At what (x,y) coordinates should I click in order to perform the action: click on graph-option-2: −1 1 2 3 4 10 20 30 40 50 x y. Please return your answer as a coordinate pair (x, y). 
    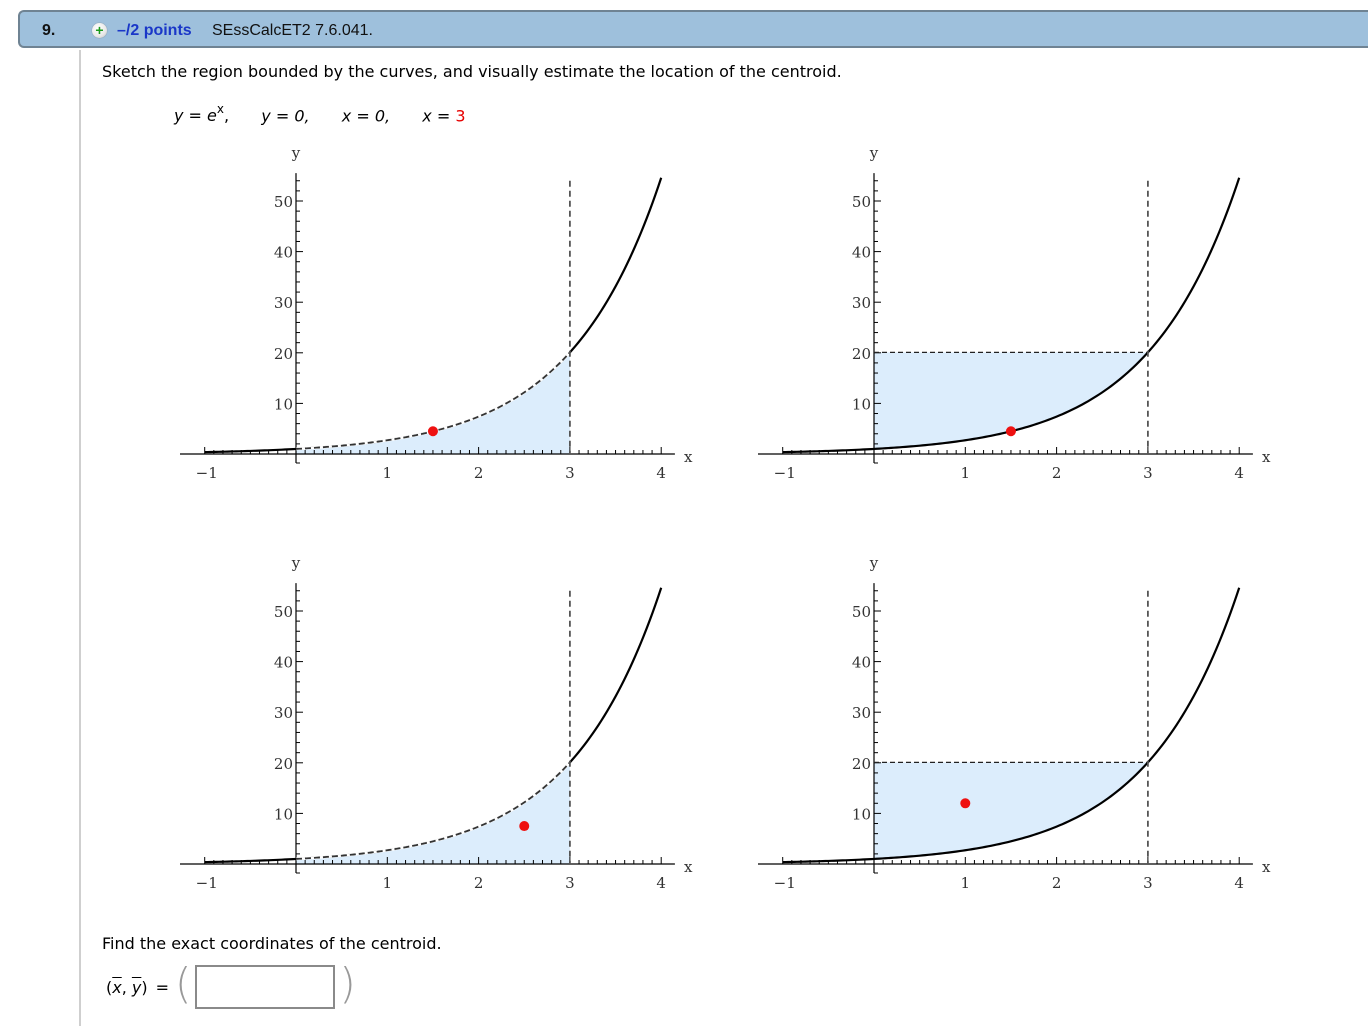
    Looking at the image, I should click on (1023, 315).